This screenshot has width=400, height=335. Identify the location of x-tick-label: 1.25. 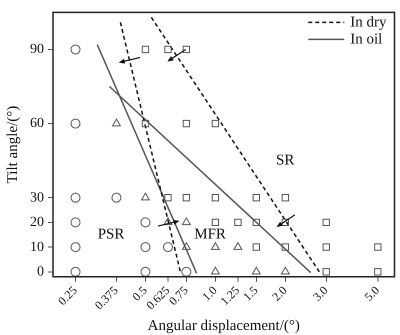
(230, 295).